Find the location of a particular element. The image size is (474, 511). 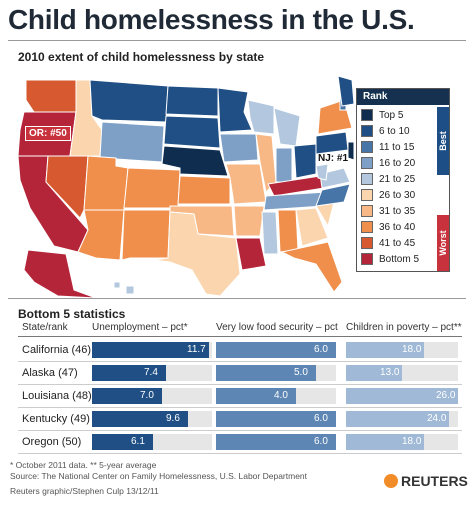

legend-item: Top 5 is located at coordinates (382, 117).